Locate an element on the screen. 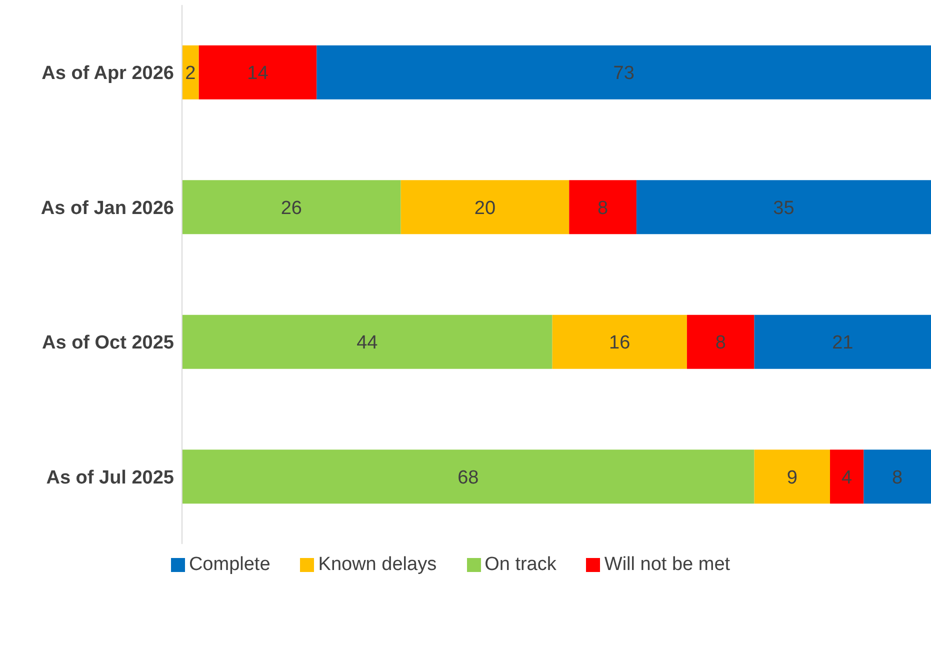 The image size is (931, 671). data-label: 14 is located at coordinates (258, 73).